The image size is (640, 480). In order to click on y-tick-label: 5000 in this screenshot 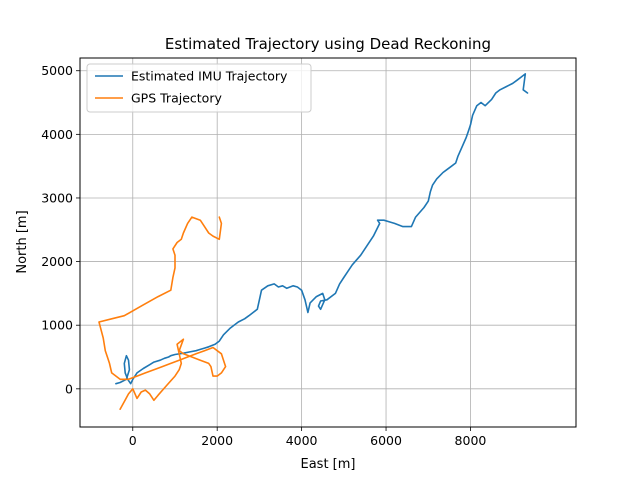, I will do `click(57, 70)`.